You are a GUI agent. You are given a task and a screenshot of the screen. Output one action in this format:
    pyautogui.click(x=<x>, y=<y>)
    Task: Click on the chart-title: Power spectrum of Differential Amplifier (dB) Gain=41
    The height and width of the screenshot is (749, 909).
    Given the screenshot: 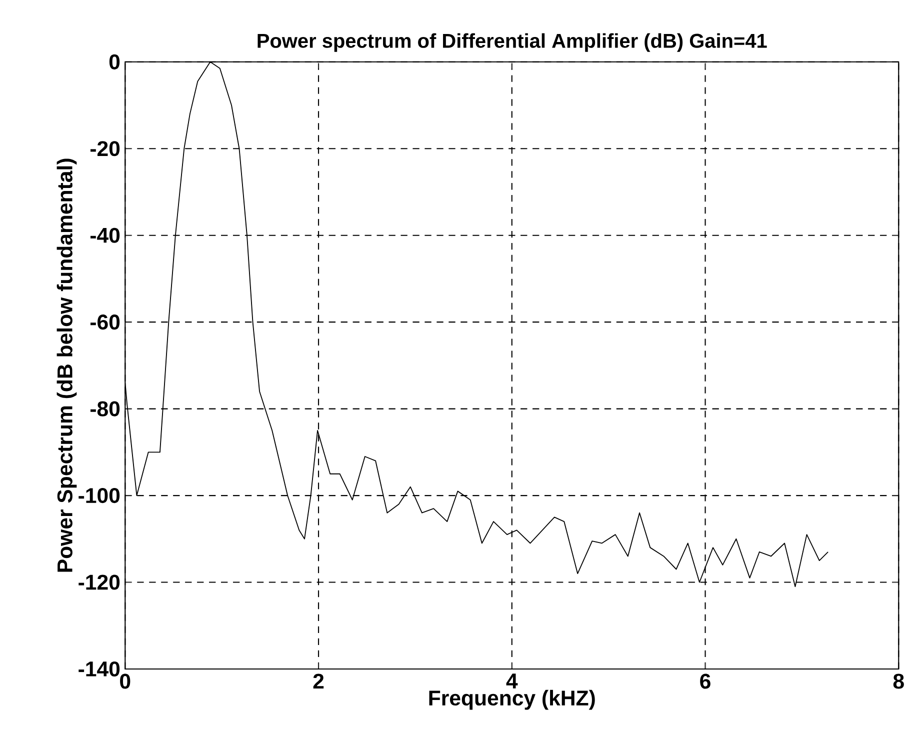 What is the action you would take?
    pyautogui.click(x=512, y=42)
    